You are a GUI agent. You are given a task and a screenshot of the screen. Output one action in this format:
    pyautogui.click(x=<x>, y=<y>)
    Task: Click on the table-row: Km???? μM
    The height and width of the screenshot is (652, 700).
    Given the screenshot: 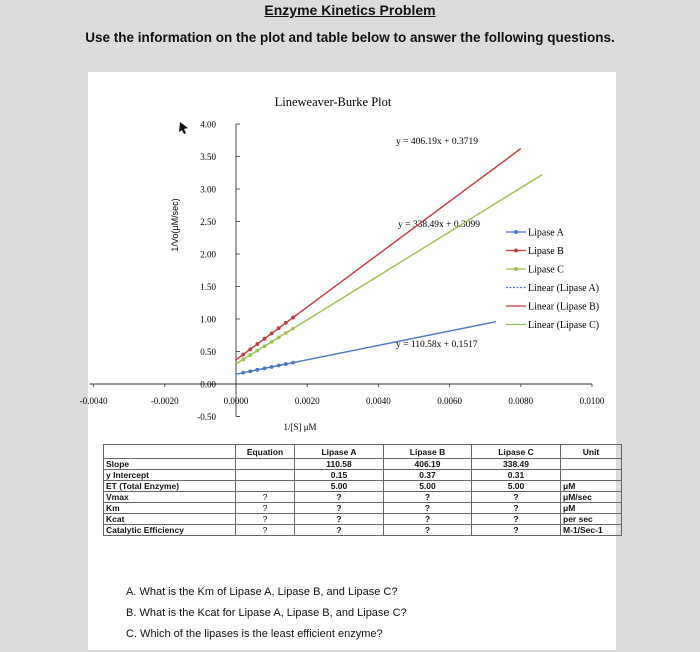 What is the action you would take?
    pyautogui.click(x=362, y=508)
    